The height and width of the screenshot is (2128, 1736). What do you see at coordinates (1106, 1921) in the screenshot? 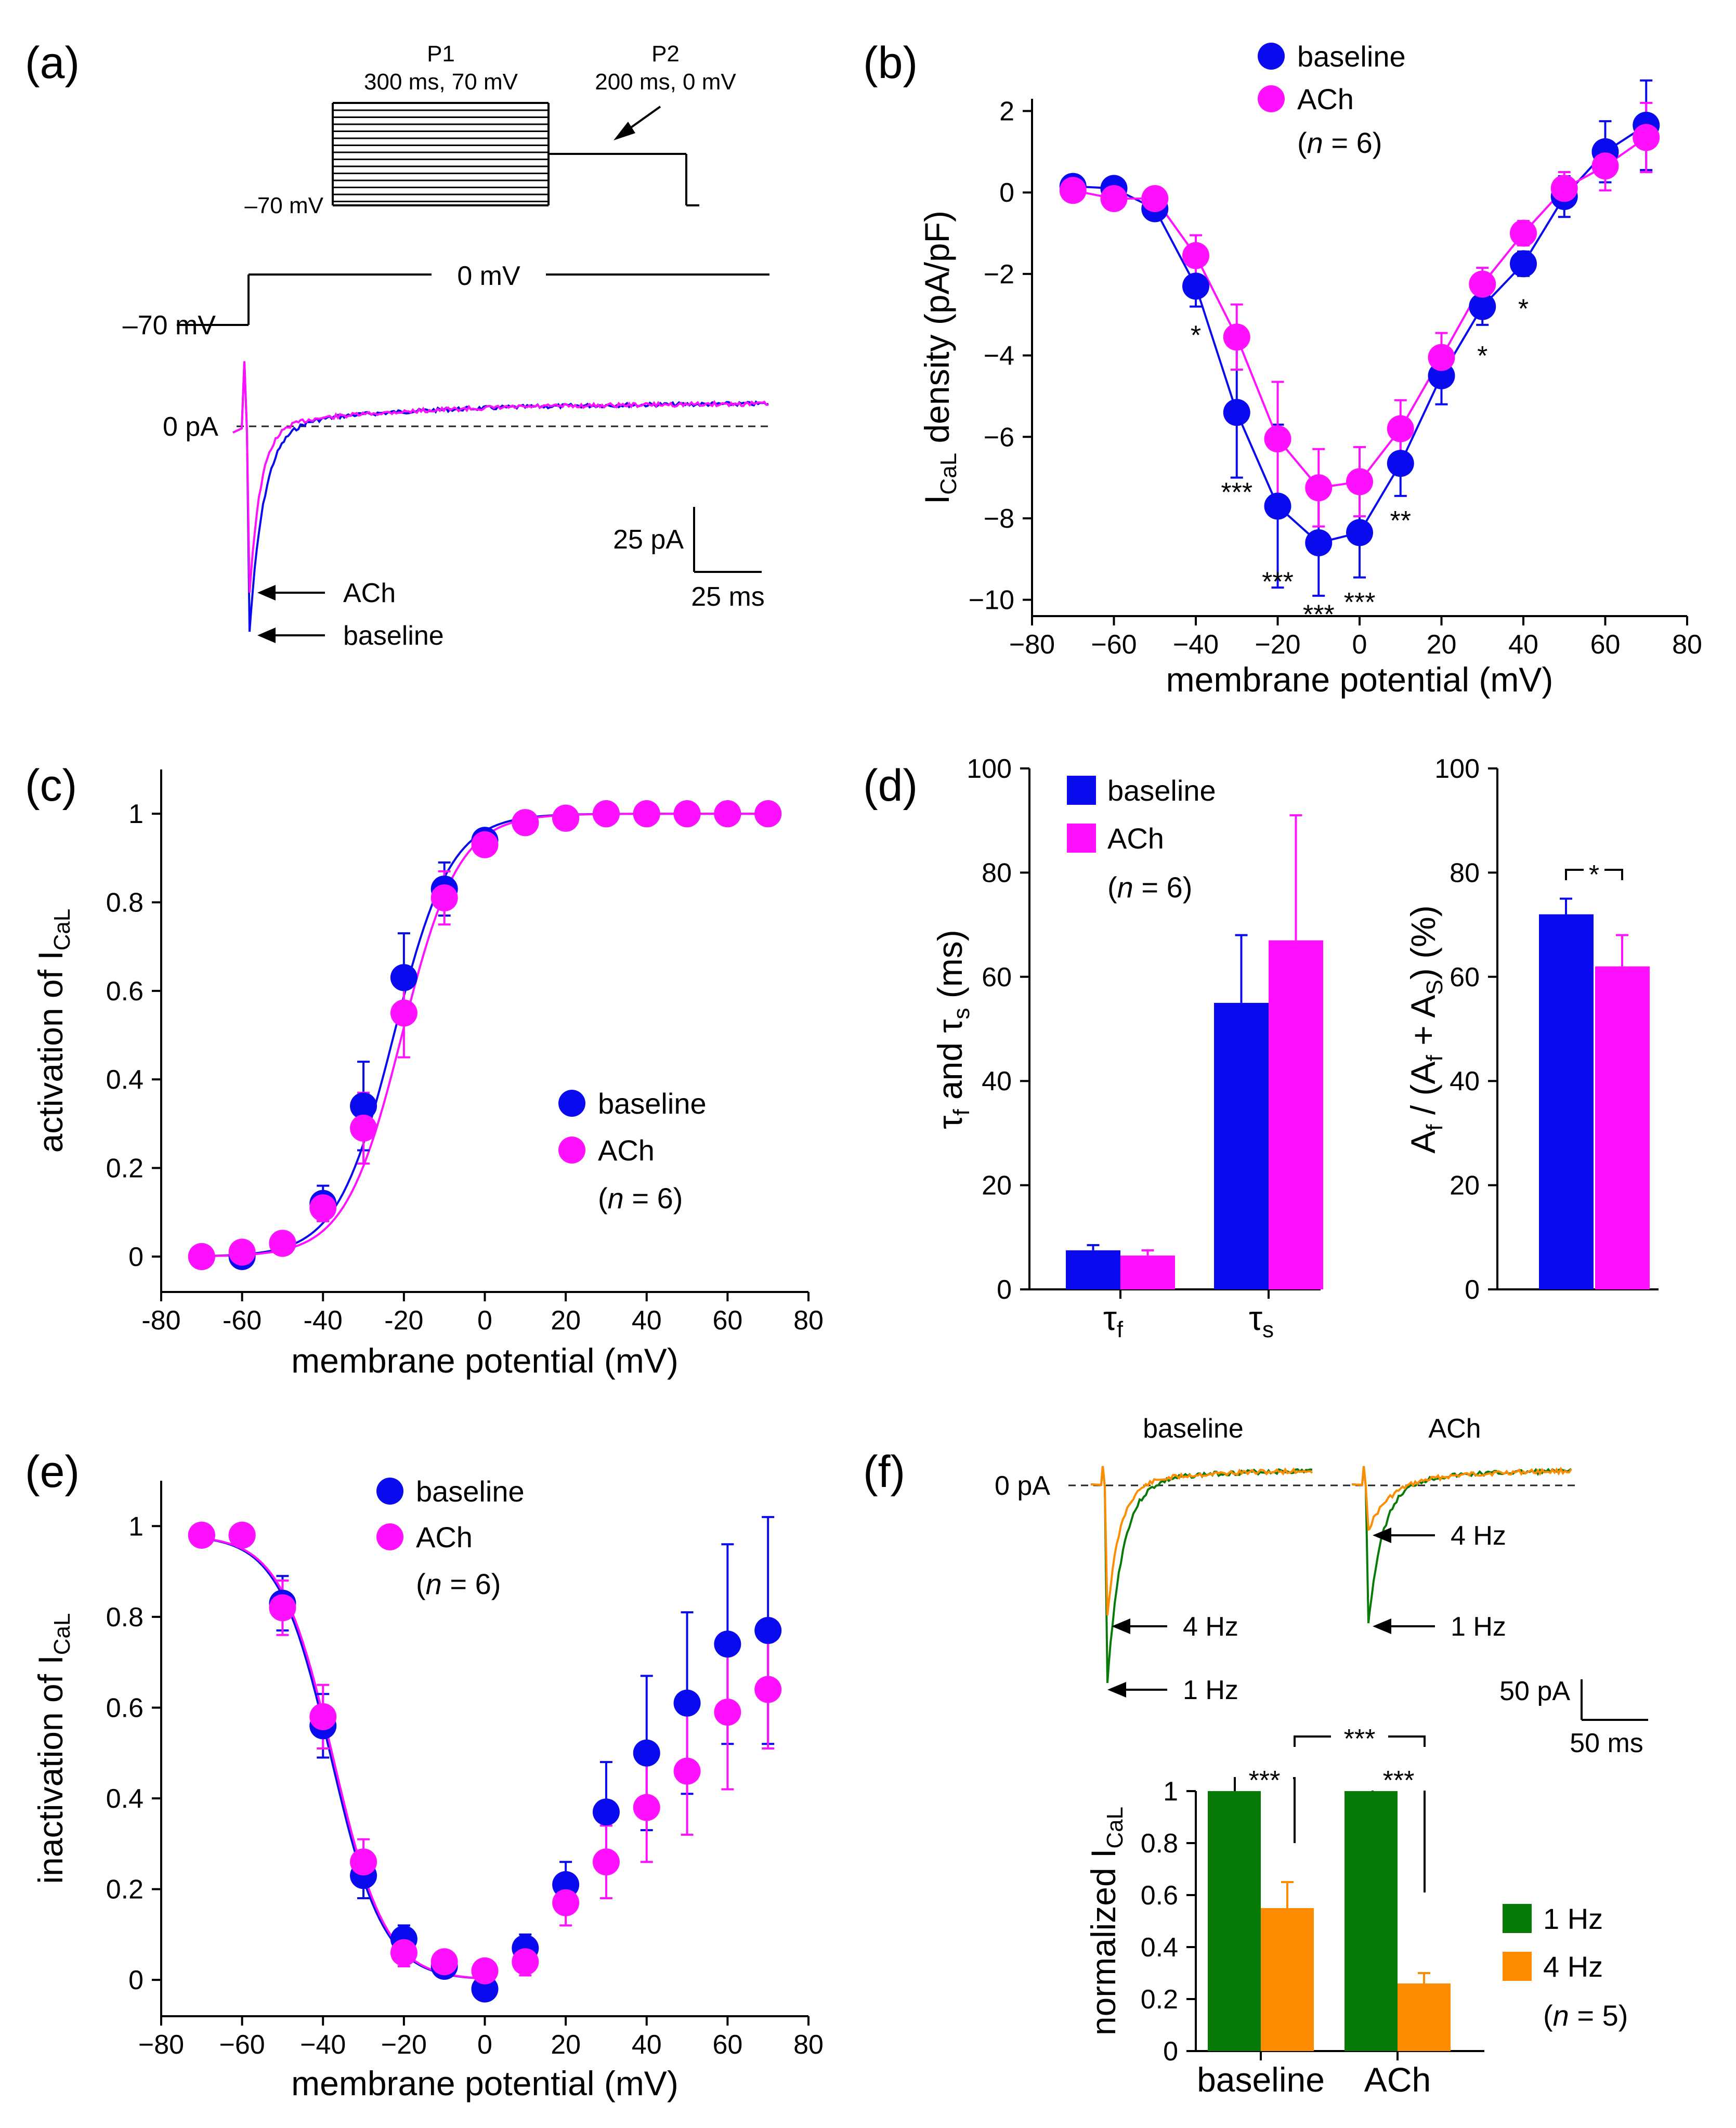
I see `f-y-axis-label: normalized ICaL` at bounding box center [1106, 1921].